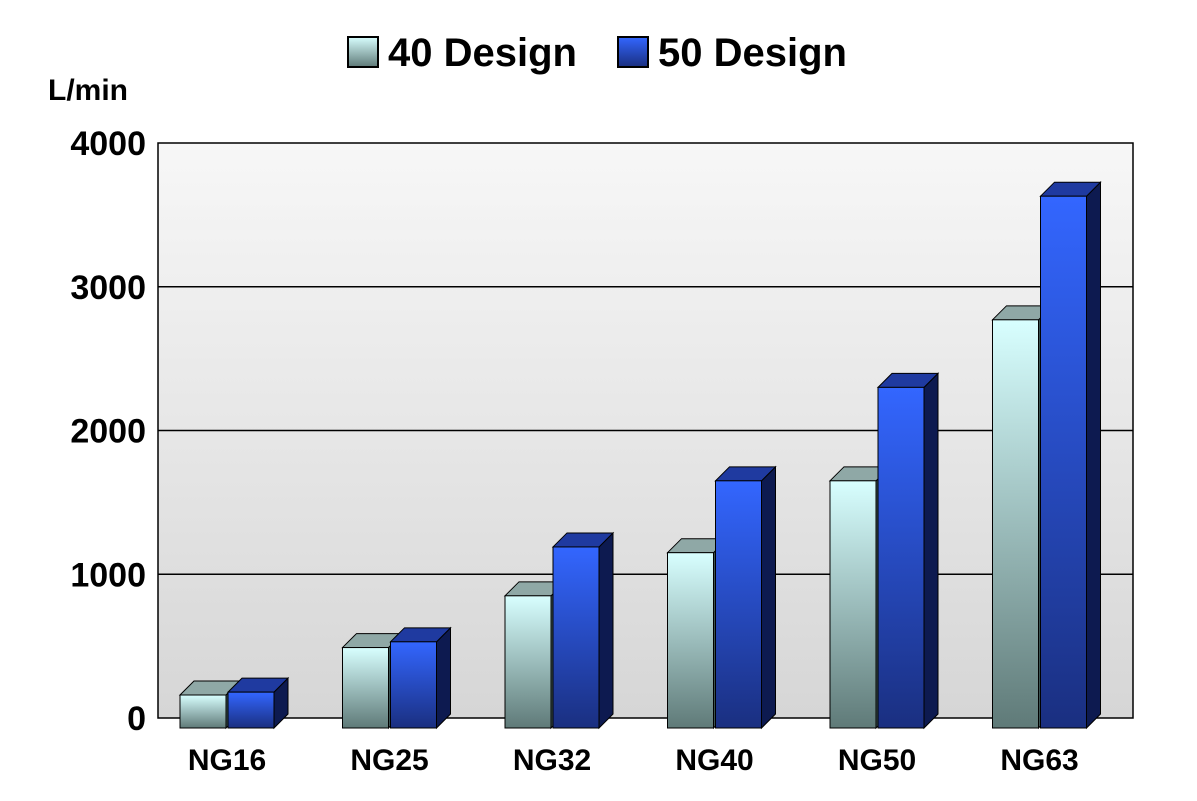  What do you see at coordinates (443, 678) in the screenshot?
I see `bar-side-50-design-ng25` at bounding box center [443, 678].